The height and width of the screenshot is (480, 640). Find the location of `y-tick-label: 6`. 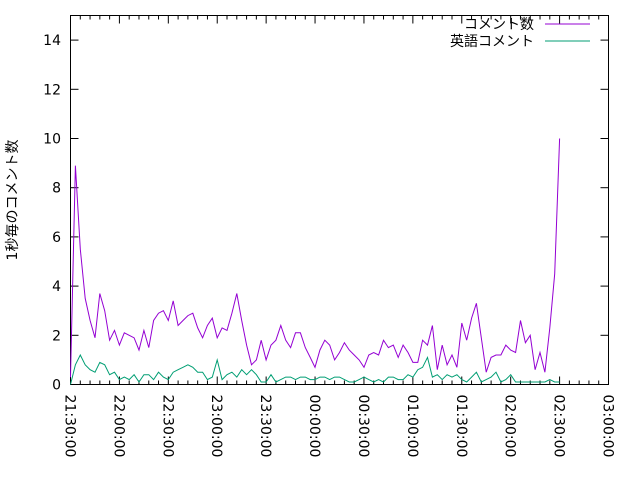

y-tick-label: 6 is located at coordinates (56, 238).